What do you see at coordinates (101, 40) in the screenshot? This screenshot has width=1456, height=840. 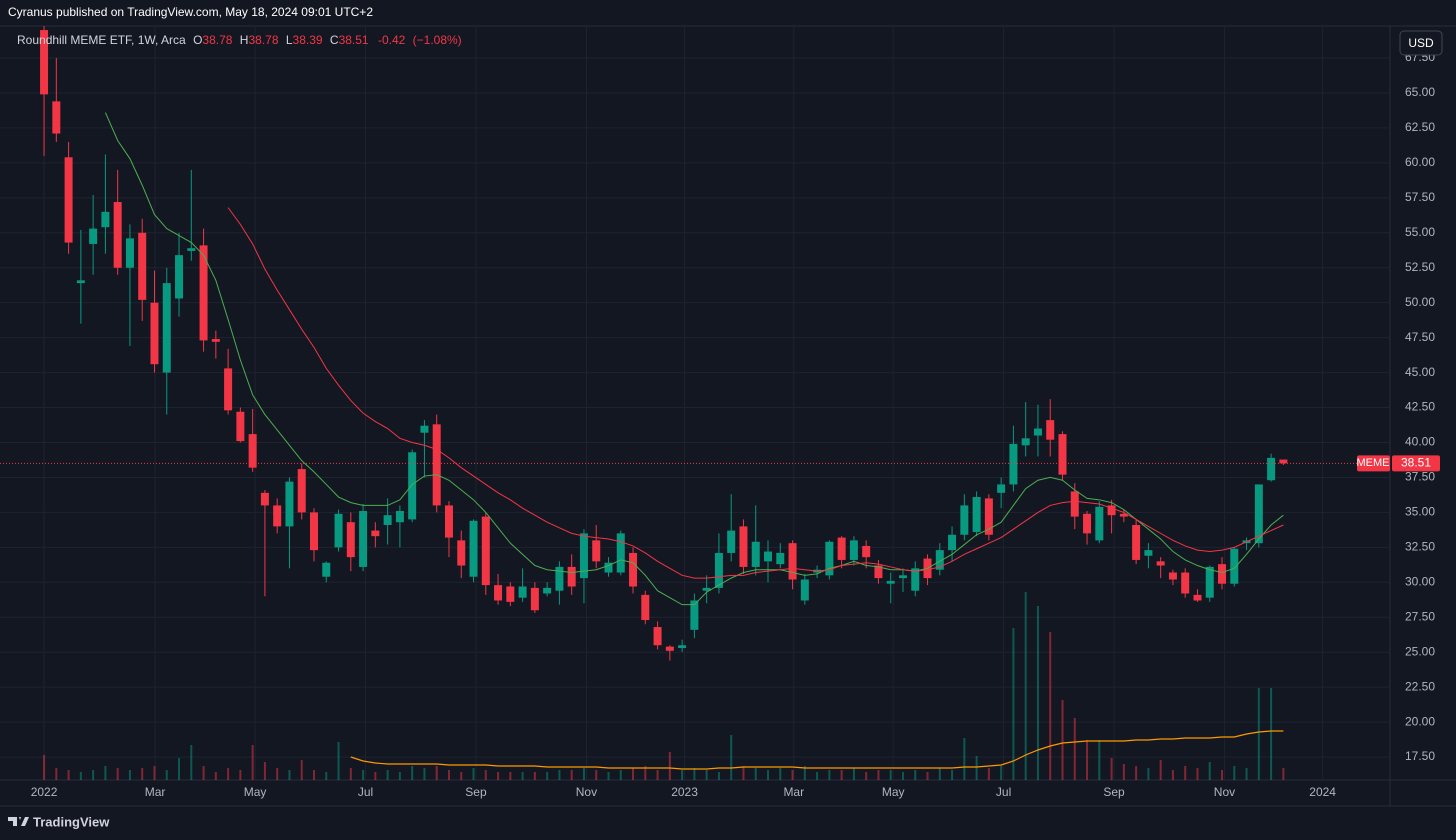 I see `legend-name: Roundhill MEME ETF, 1W, Arca` at bounding box center [101, 40].